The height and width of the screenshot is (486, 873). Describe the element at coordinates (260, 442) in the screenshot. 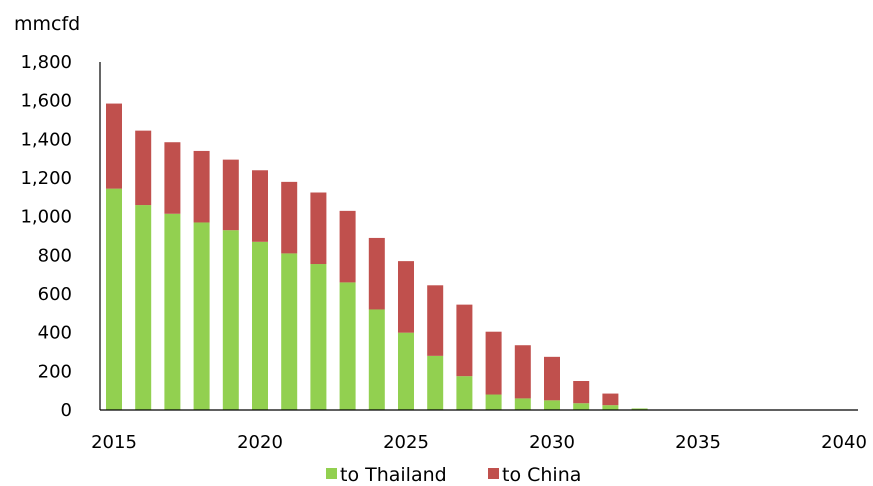

I see `x-tick-label: 2020` at that location.